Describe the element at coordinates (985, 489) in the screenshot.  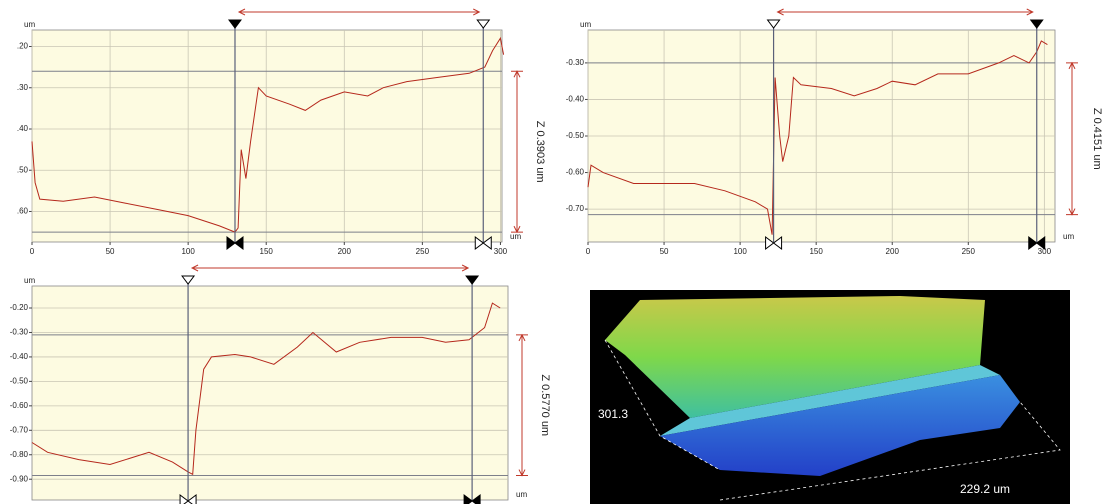
I see `width-label: 229.2 um` at that location.